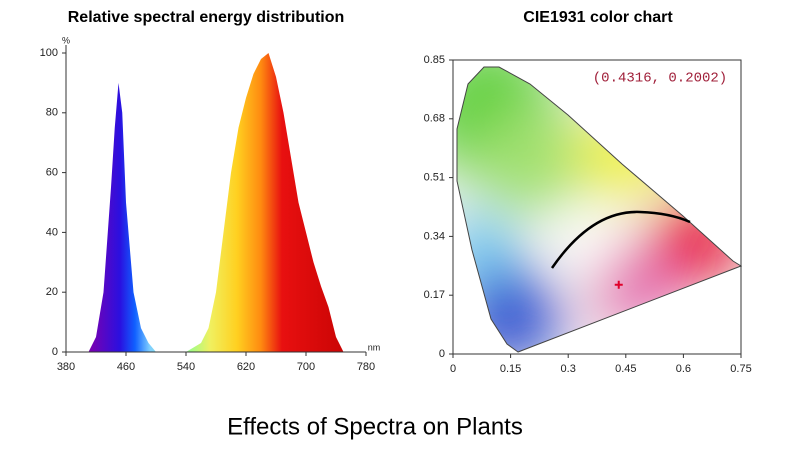 This screenshot has height=466, width=800. I want to click on point, so click(618, 284).